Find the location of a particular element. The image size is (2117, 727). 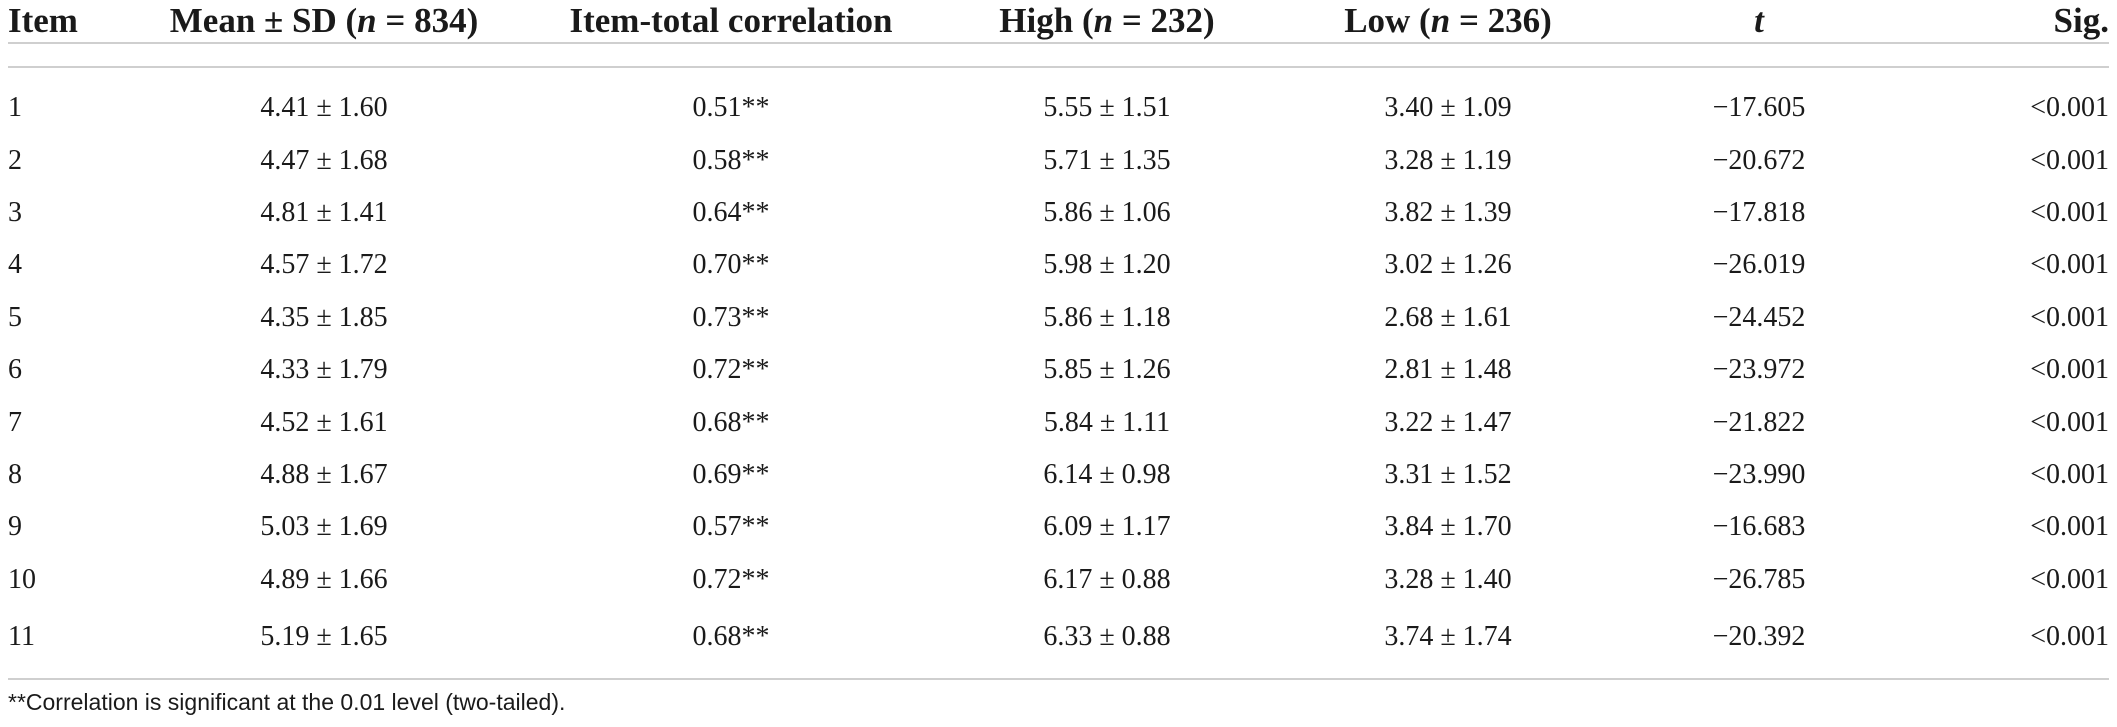

cell-mean-sd: 5.03 ± 1.69 is located at coordinates (324, 527).